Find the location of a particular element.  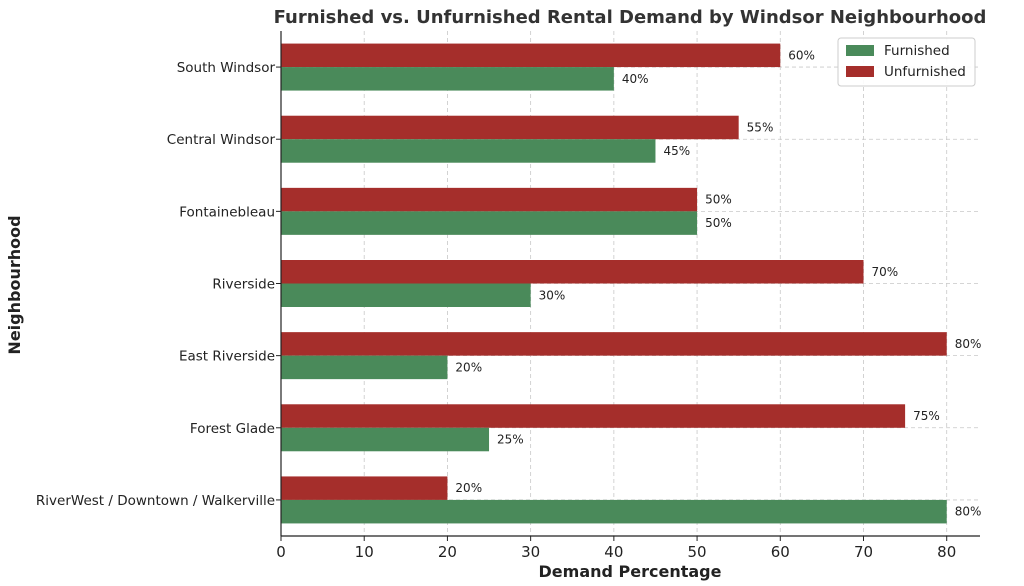

x-tick-label: 0 is located at coordinates (281, 552).